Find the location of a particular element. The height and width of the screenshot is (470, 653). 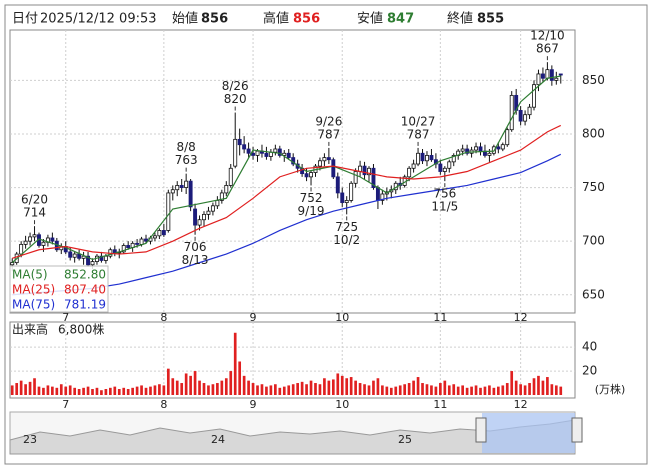

y-tick-label: 750 is located at coordinates (593, 187).